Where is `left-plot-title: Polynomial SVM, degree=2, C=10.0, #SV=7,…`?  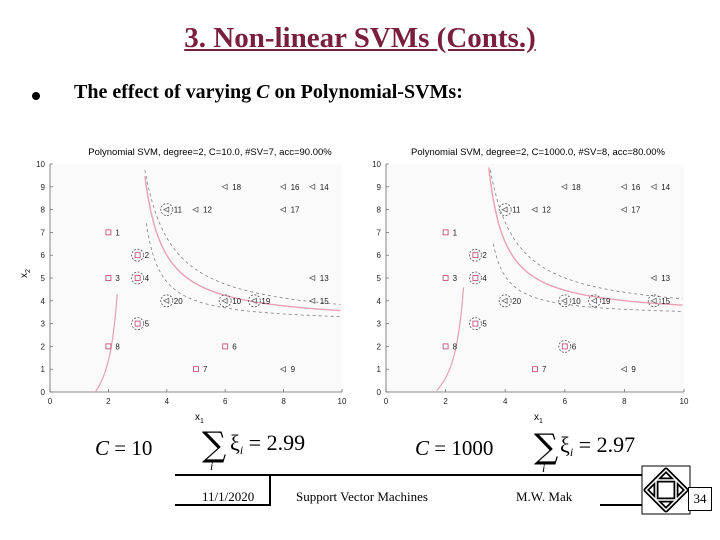
left-plot-title: Polynomial SVM, degree=2, C=10.0, #SV=7,… is located at coordinates (210, 152).